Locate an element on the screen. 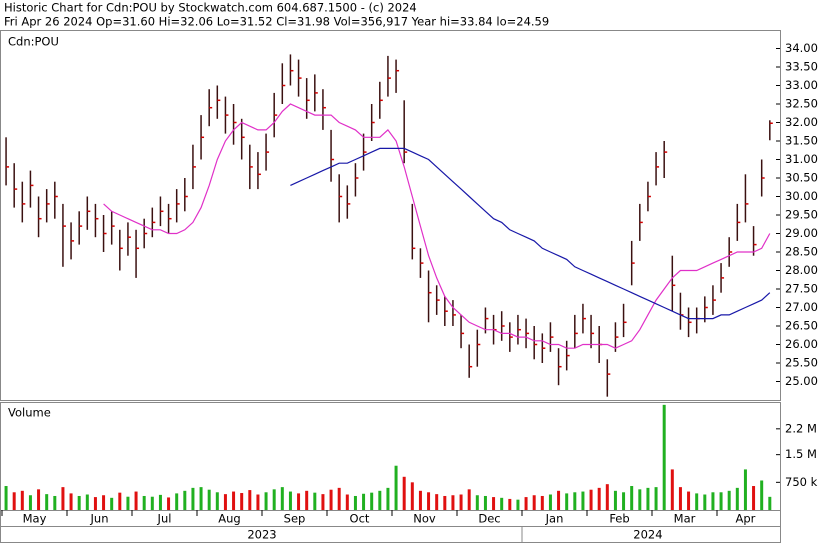  y-tick-label: 25.50 is located at coordinates (801, 363).